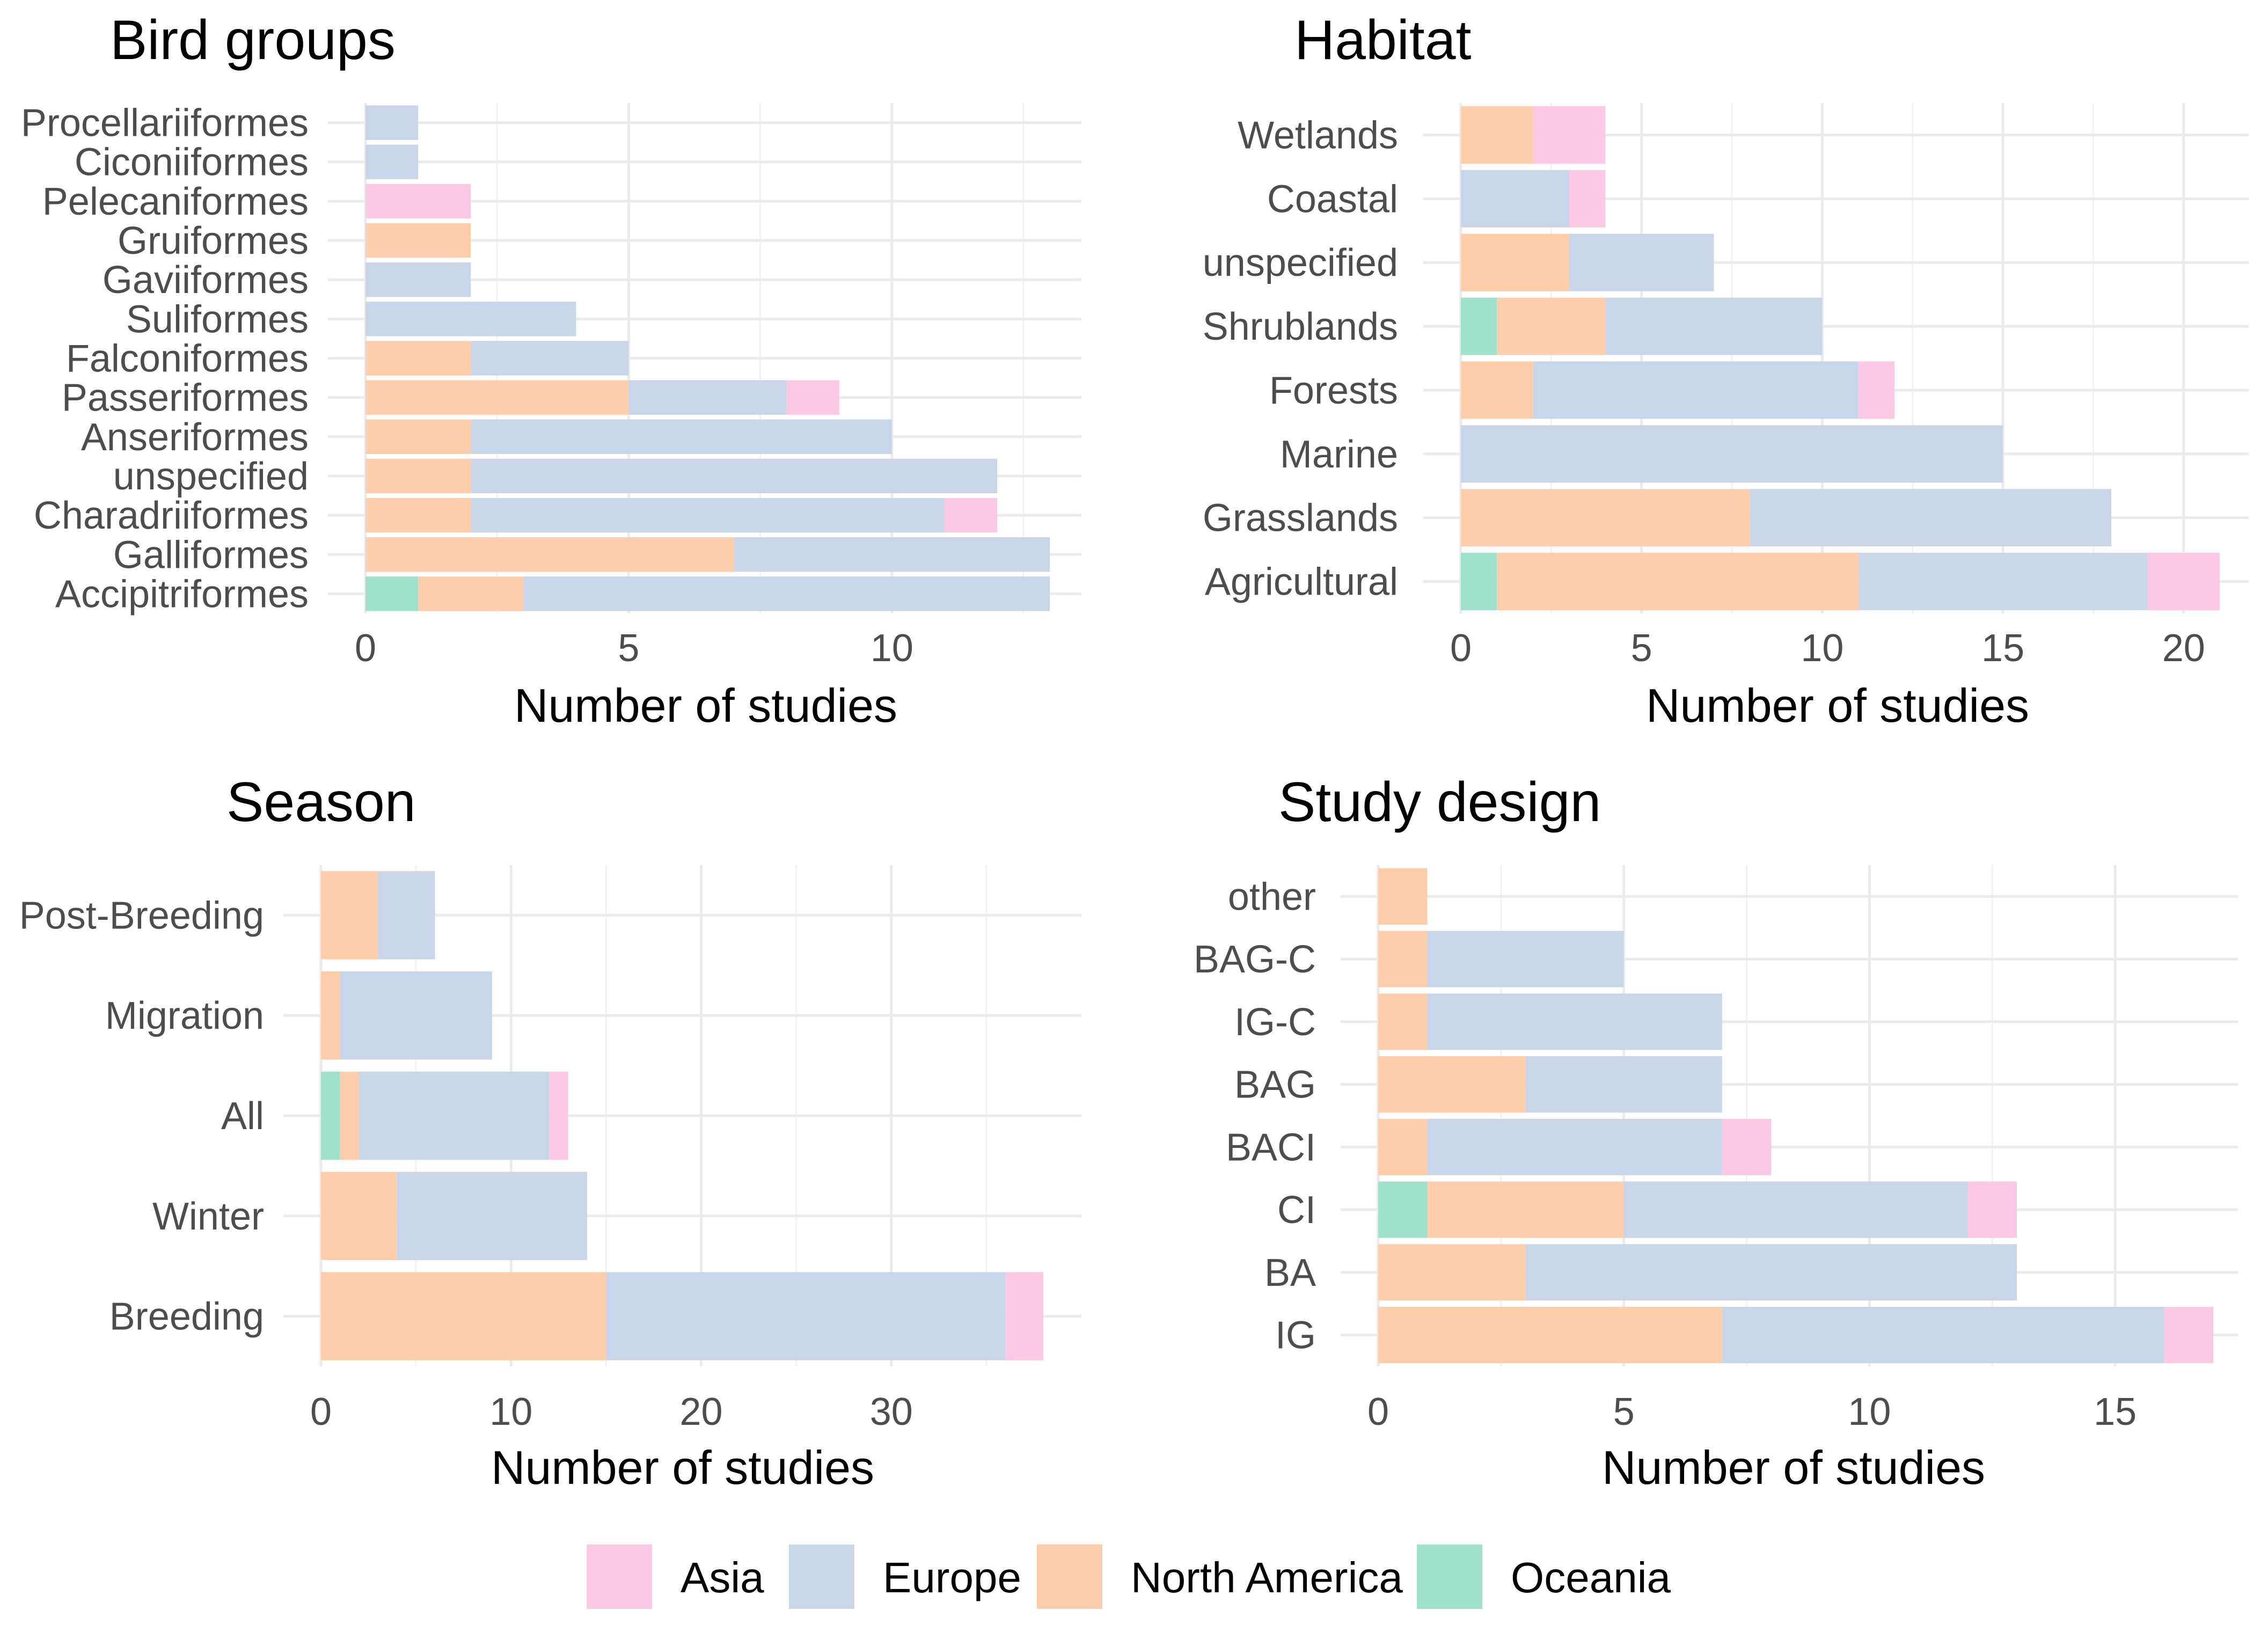 The image size is (2268, 1625). Describe the element at coordinates (1550, 1336) in the screenshot. I see `bar-ig-north-america` at that location.